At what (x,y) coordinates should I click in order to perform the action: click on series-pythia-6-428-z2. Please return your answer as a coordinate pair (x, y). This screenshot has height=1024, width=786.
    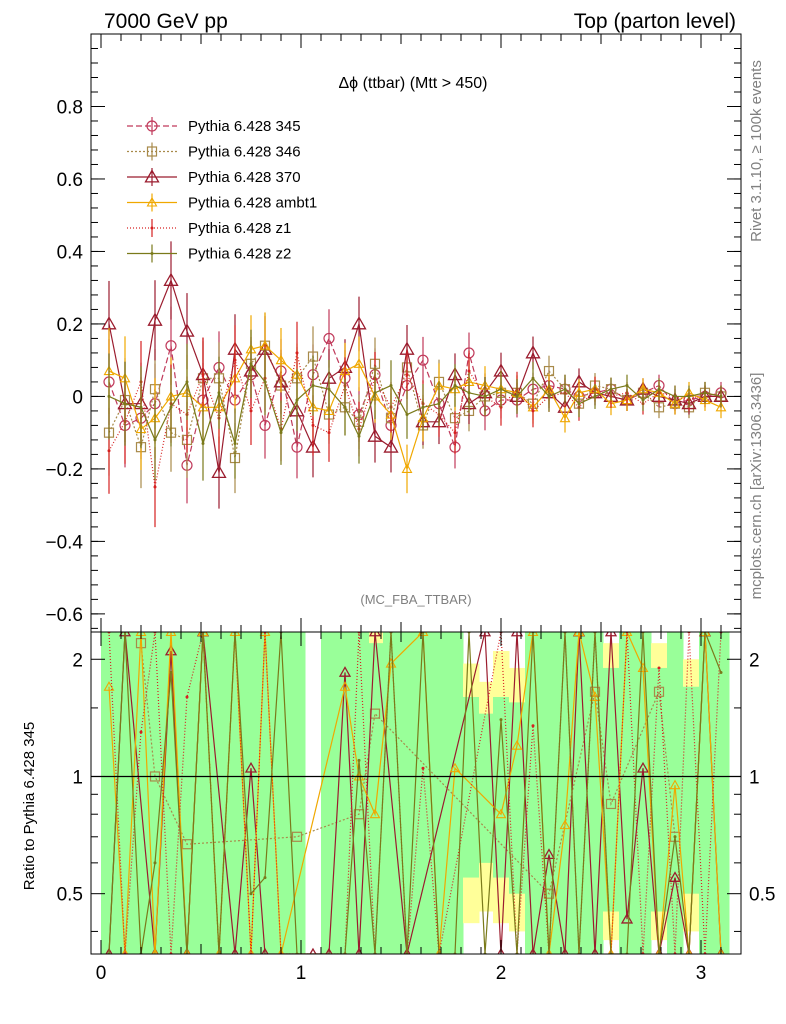
    Looking at the image, I should click on (415, 405).